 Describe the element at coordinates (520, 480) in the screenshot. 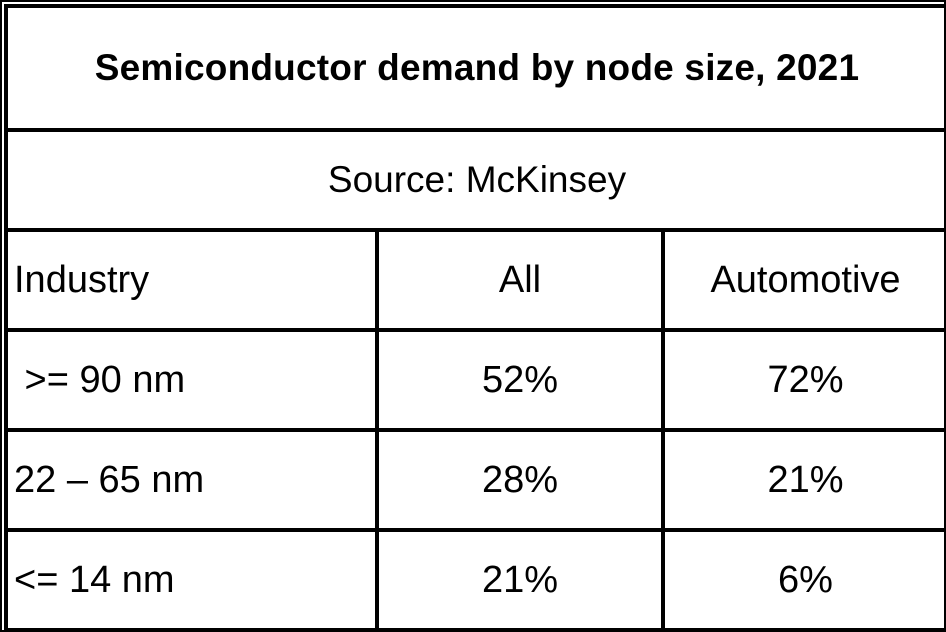

I see `cell-all: 28%` at that location.